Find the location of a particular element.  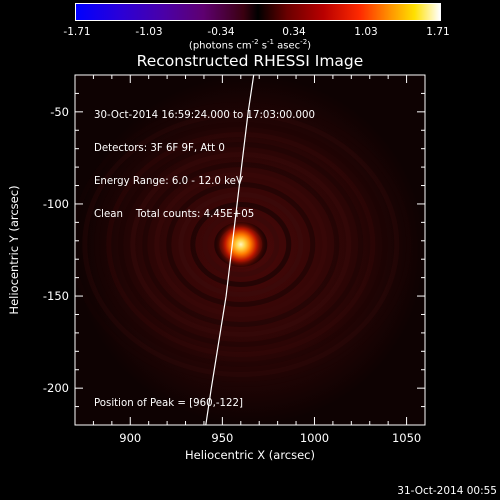

fringe-ring is located at coordinates (241, 244).